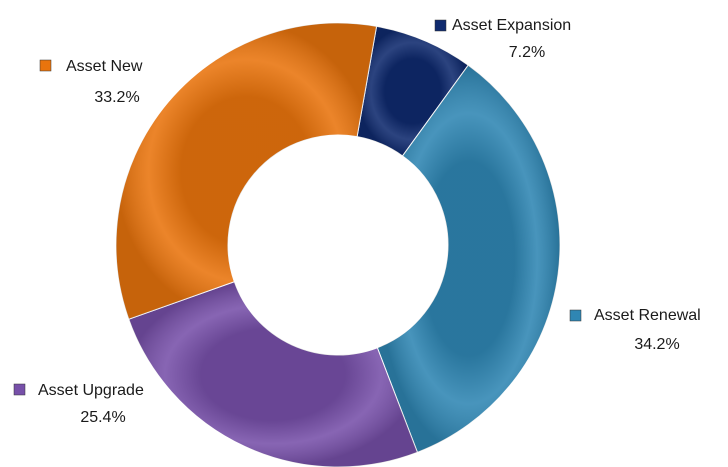 This screenshot has height=467, width=728. I want to click on slice-value-label: 25.4%, so click(102, 417).